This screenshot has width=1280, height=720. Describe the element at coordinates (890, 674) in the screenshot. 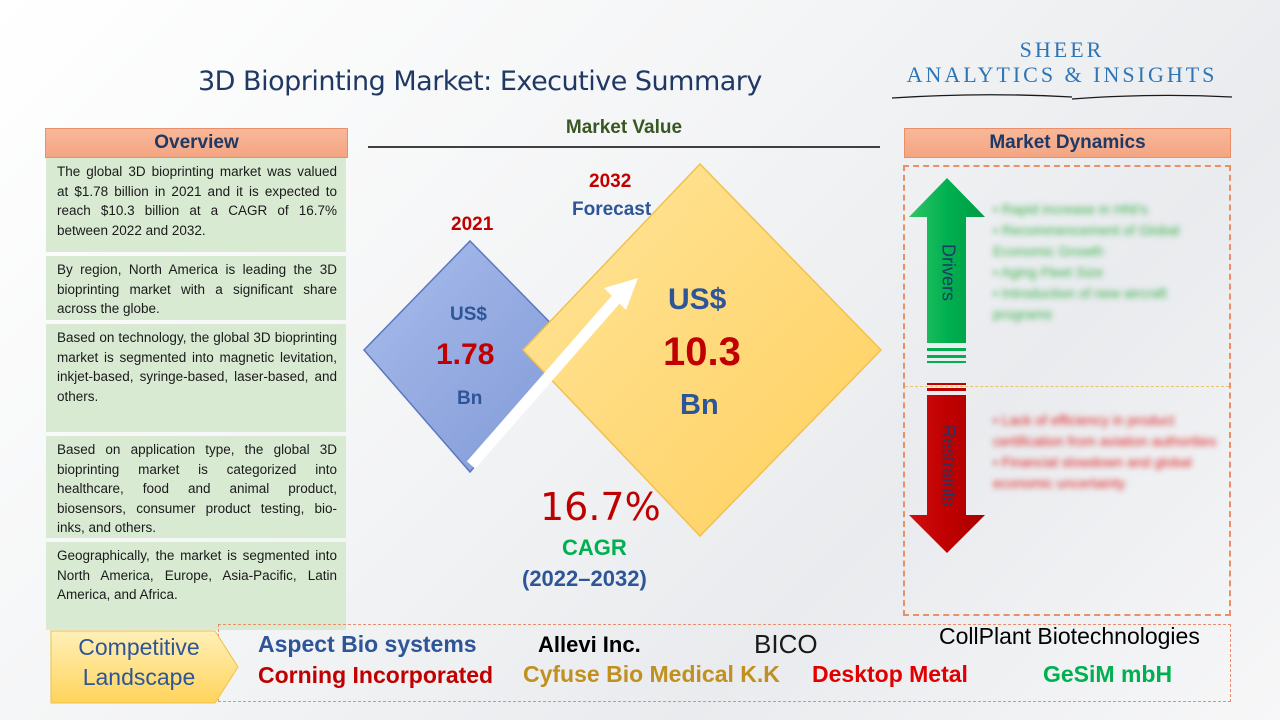

I see `company-name: Desktop Metal` at that location.